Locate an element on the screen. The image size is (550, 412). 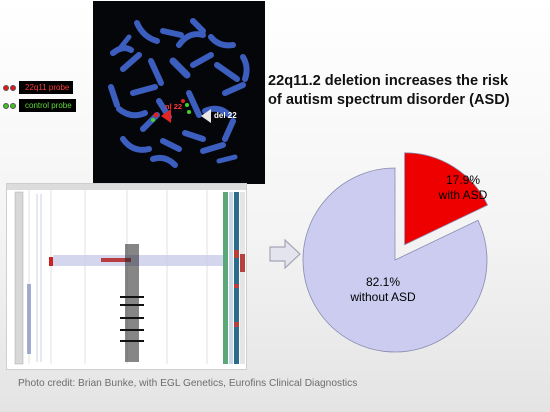
headline-line-1: 22q11.2 deletion increases the risk is located at coordinates (388, 81).